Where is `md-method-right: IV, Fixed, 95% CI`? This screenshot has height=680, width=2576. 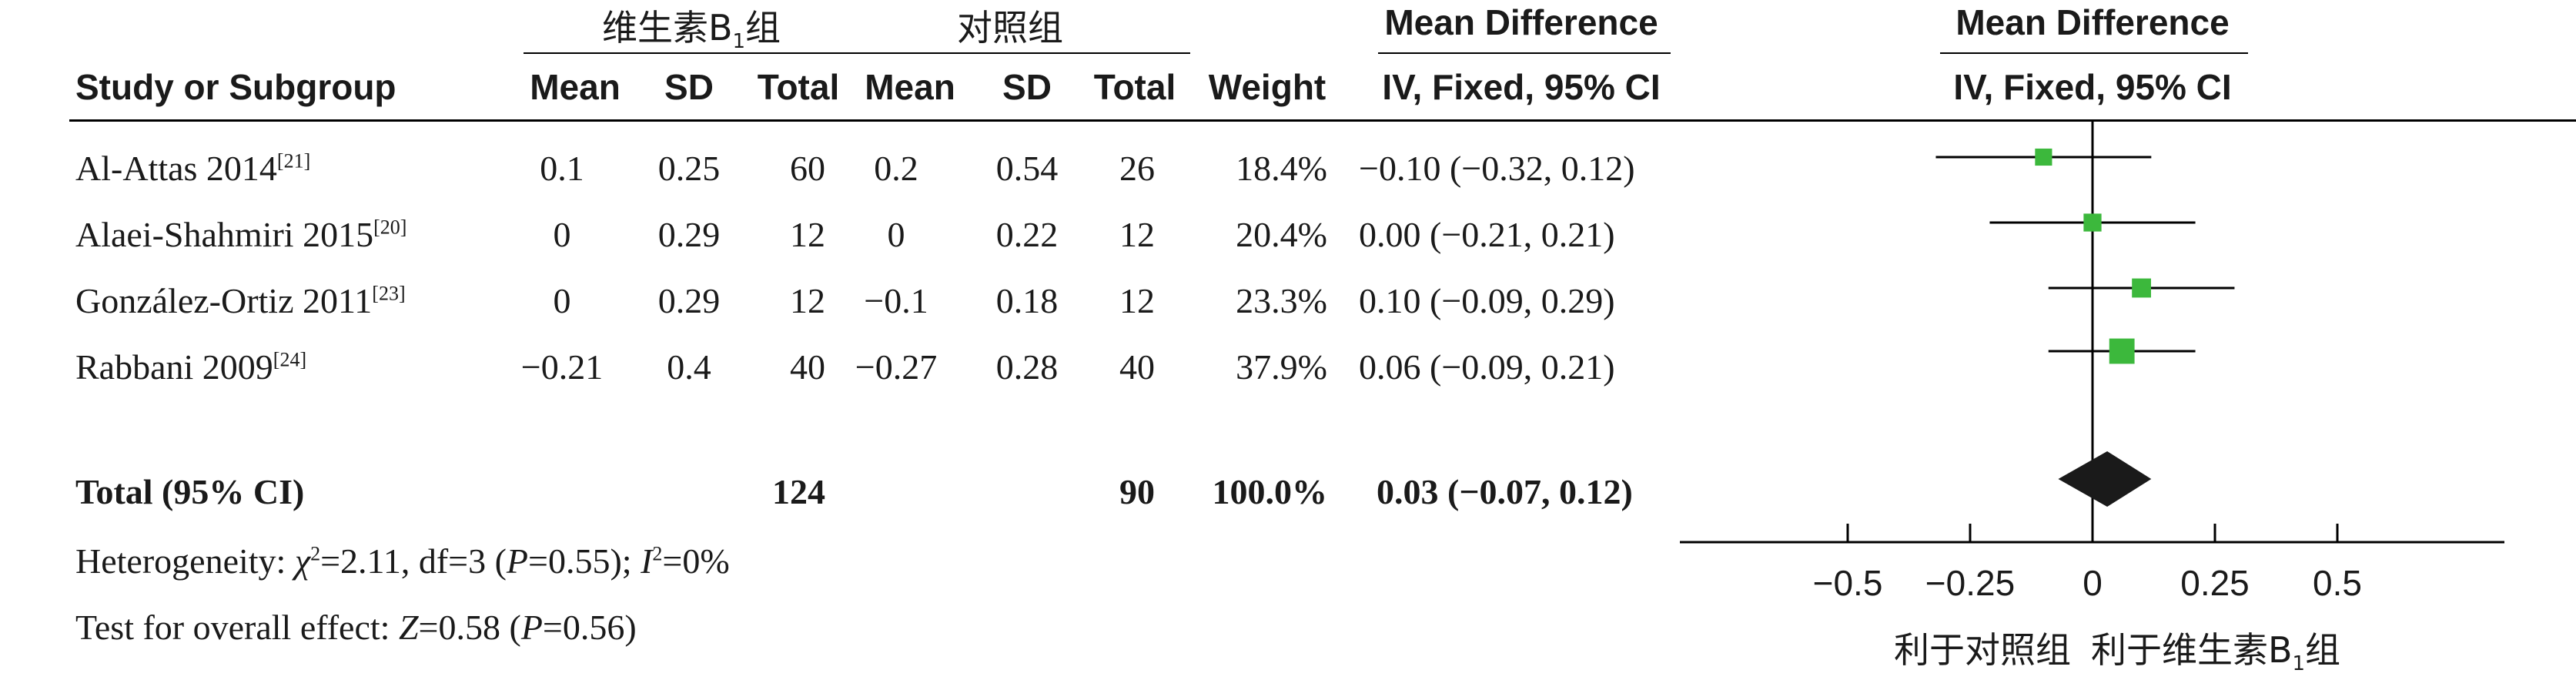 md-method-right: IV, Fixed, 95% CI is located at coordinates (2092, 87).